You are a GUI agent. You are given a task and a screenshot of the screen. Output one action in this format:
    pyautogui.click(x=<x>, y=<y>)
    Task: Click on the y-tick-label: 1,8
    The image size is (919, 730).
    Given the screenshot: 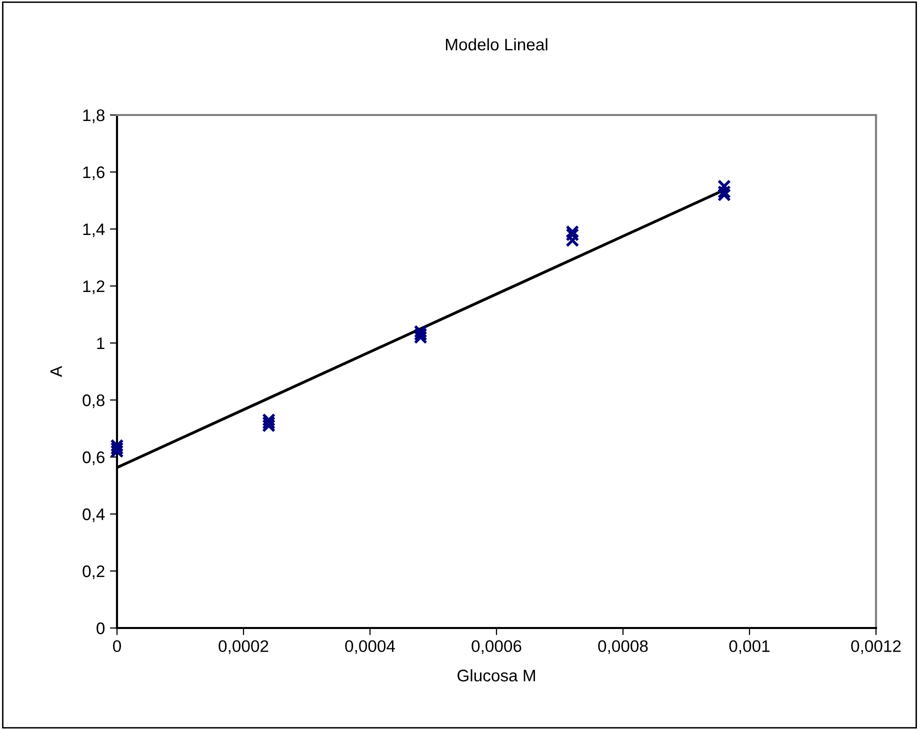 What is the action you would take?
    pyautogui.click(x=93, y=116)
    